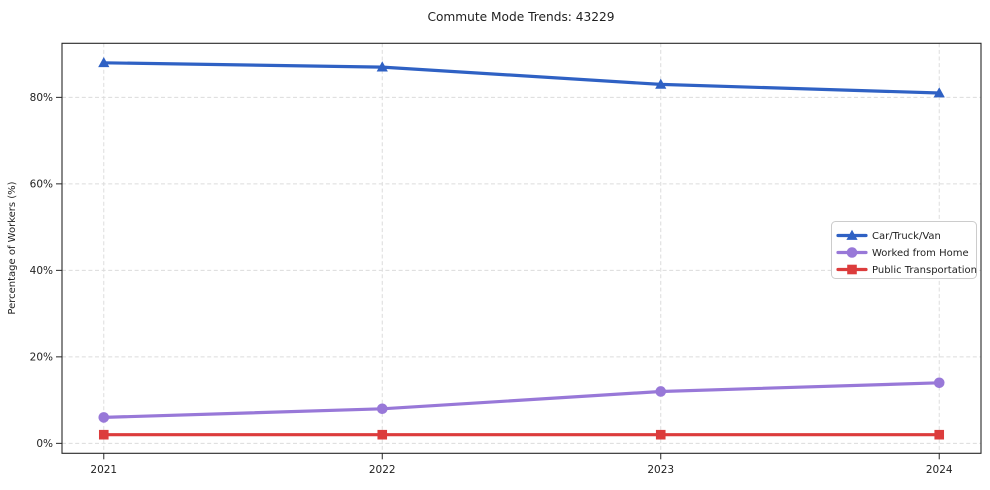 Image resolution: width=990 pixels, height=490 pixels. What do you see at coordinates (12, 247) in the screenshot?
I see `y-axis-label: Percentage of Workers (%)` at bounding box center [12, 247].